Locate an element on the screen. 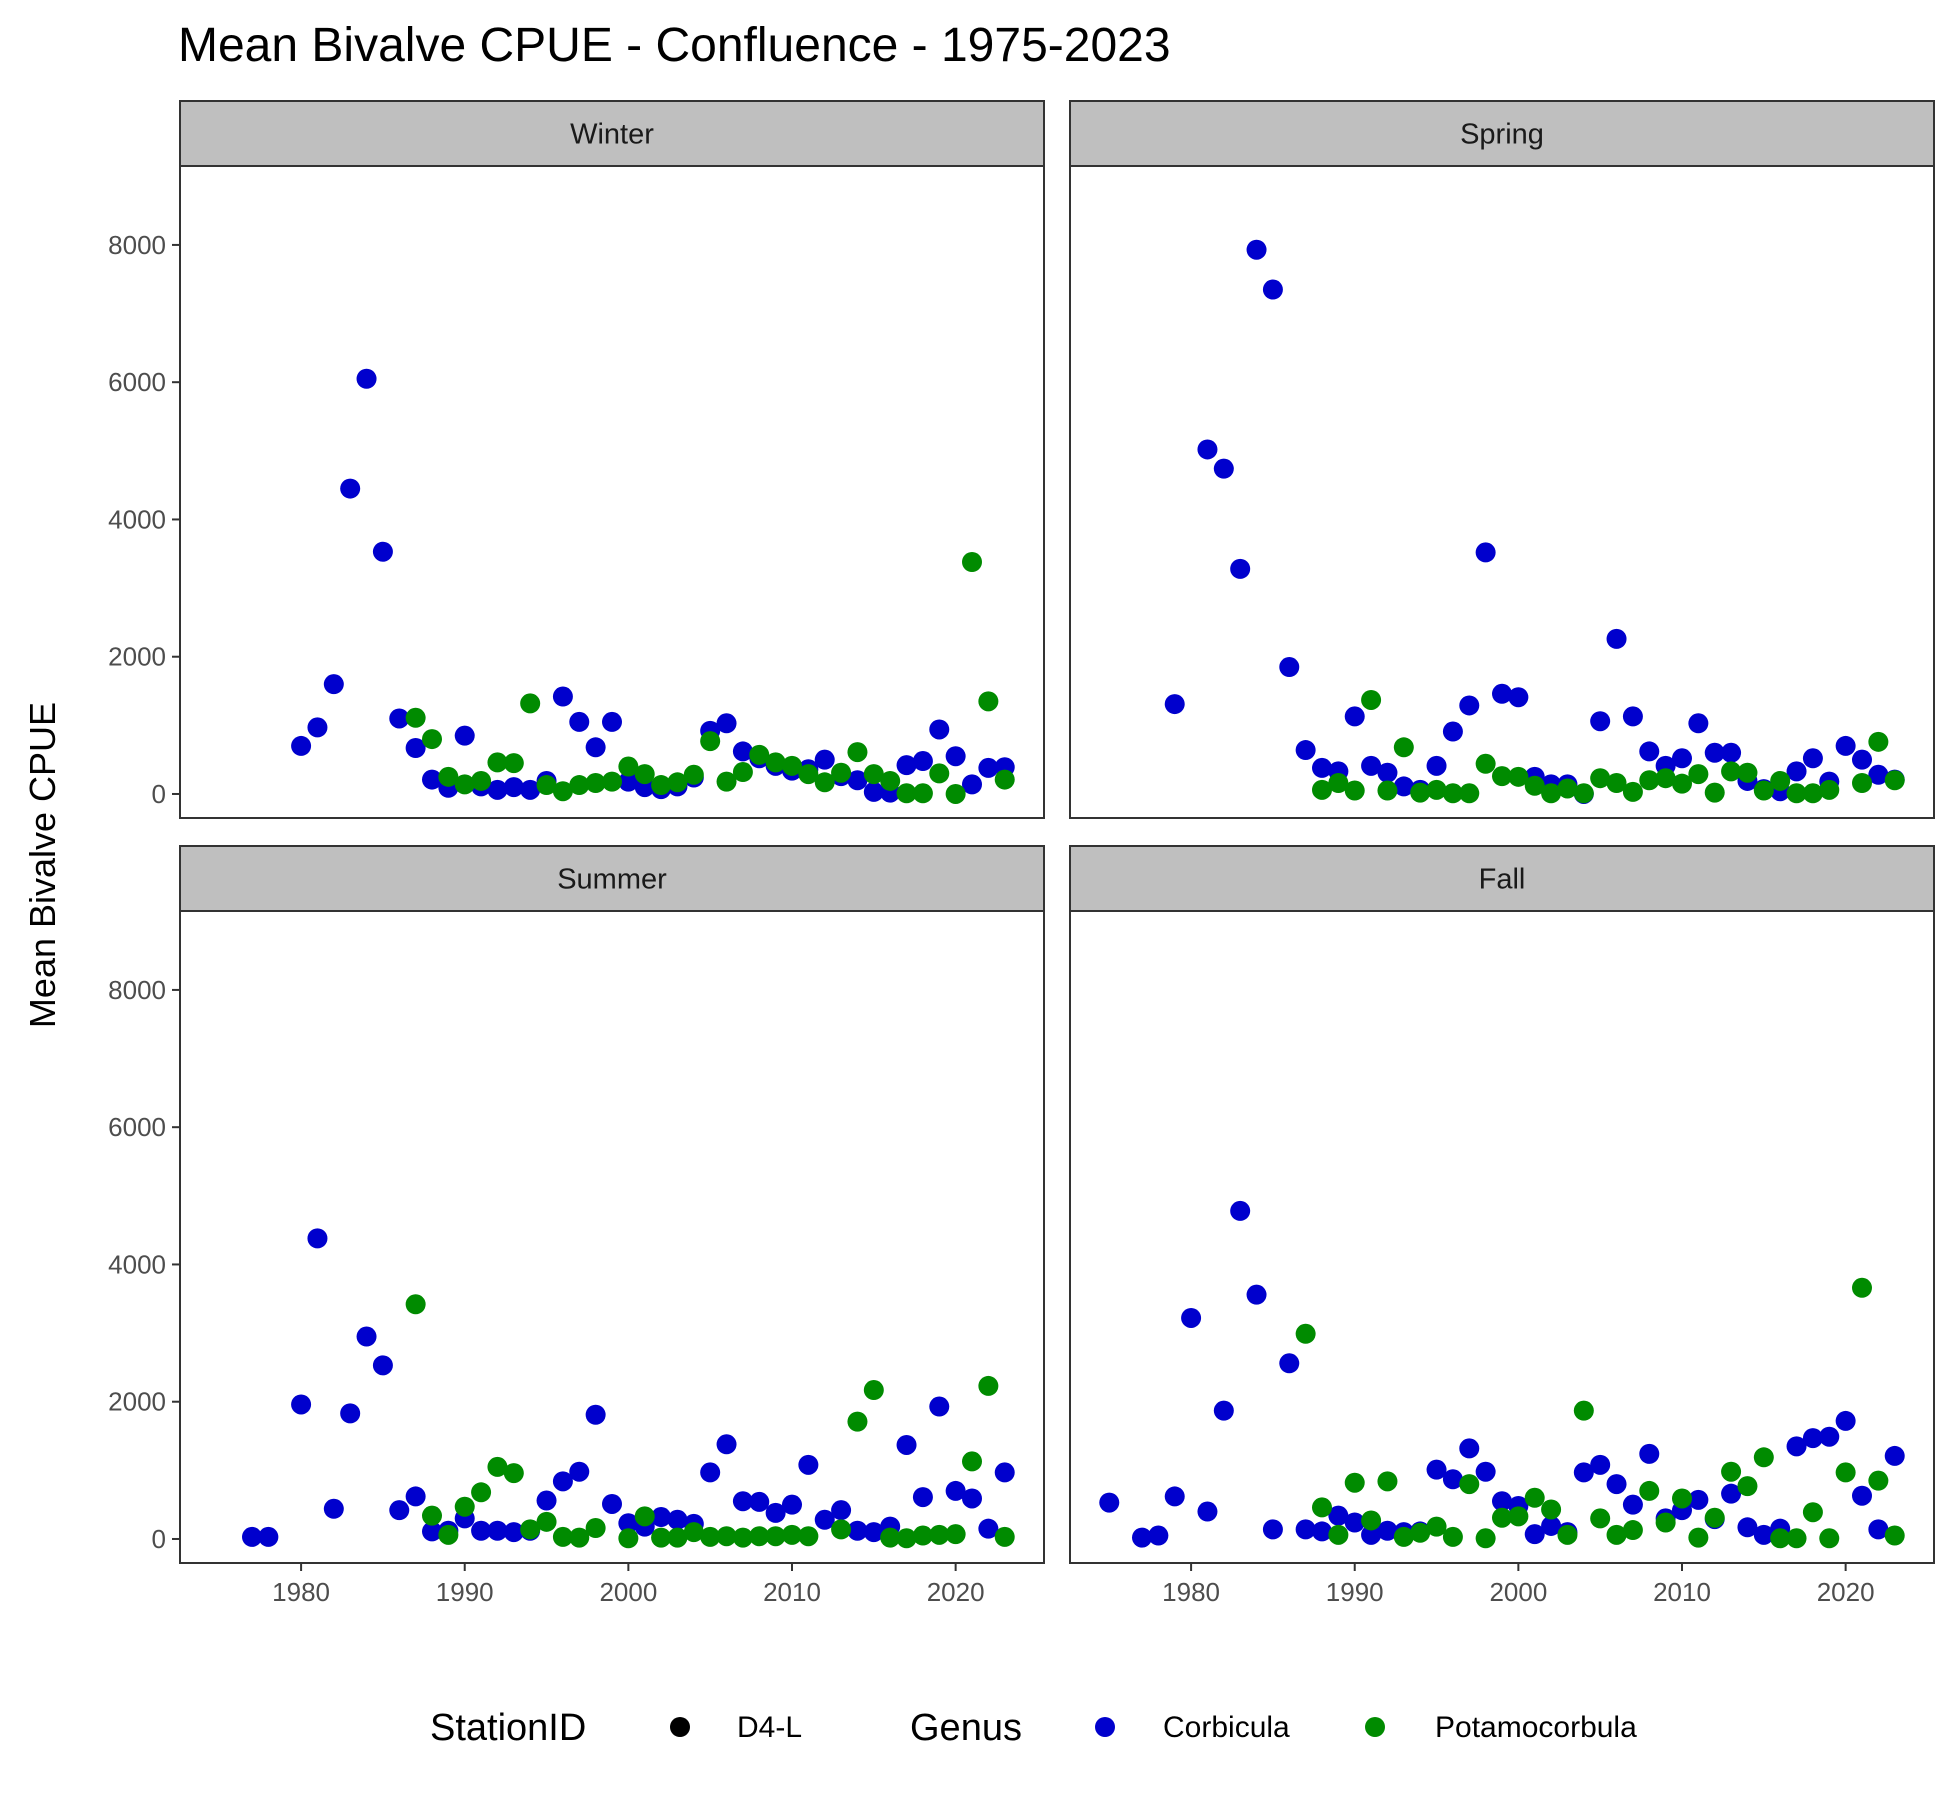 The height and width of the screenshot is (1800, 1950). point-spring-potamocorbula-2023 is located at coordinates (1894, 780).